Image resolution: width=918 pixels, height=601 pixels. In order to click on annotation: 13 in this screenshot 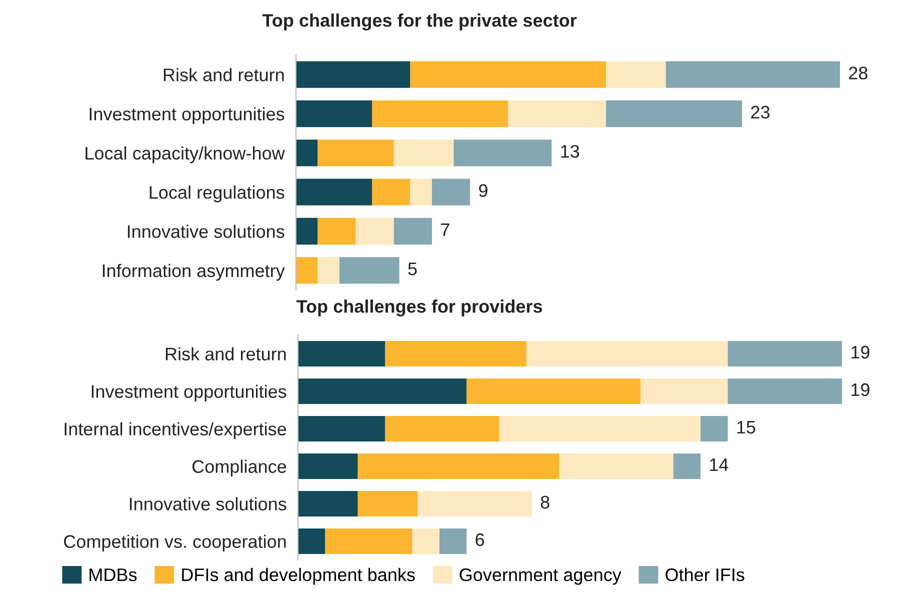, I will do `click(570, 151)`.